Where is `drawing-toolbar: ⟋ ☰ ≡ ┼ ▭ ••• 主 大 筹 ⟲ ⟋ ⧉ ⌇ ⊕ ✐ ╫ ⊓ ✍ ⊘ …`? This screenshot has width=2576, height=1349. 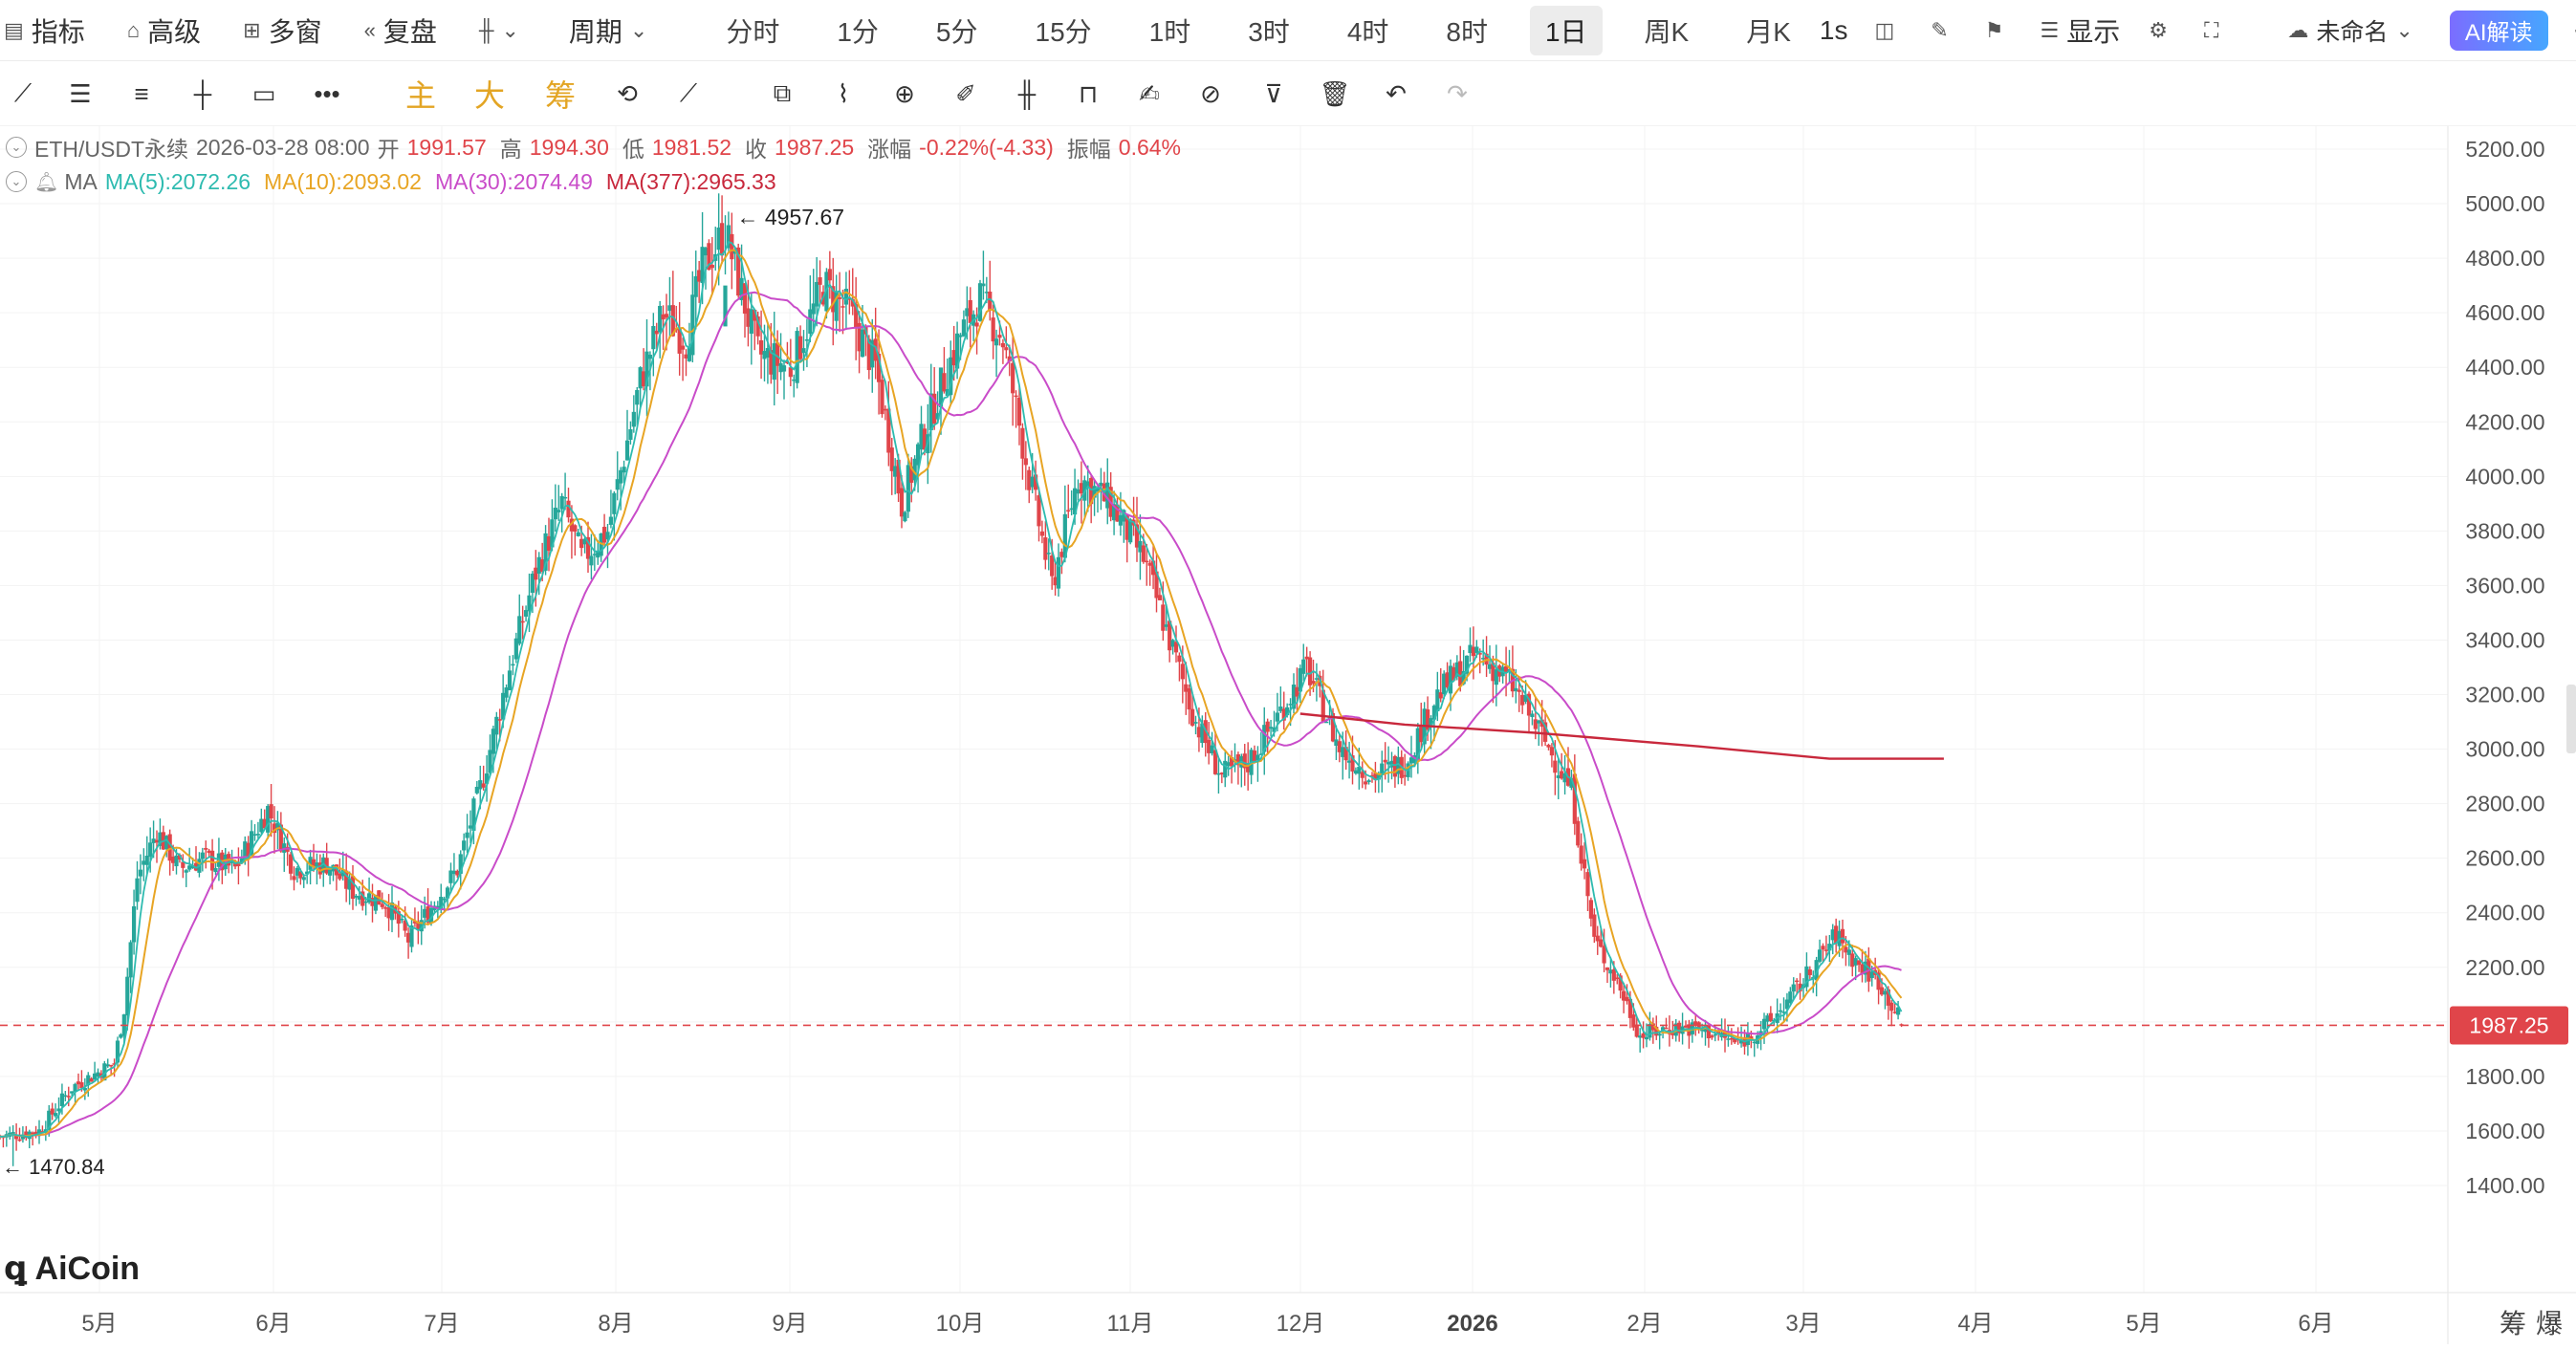
drawing-toolbar: ⟋ ☰ ≡ ┼ ▭ ••• 主 大 筹 ⟲ ⟋ ⧉ ⌇ ⊕ ✐ ╫ ⊓ ✍ ⊘ … is located at coordinates (1288, 93).